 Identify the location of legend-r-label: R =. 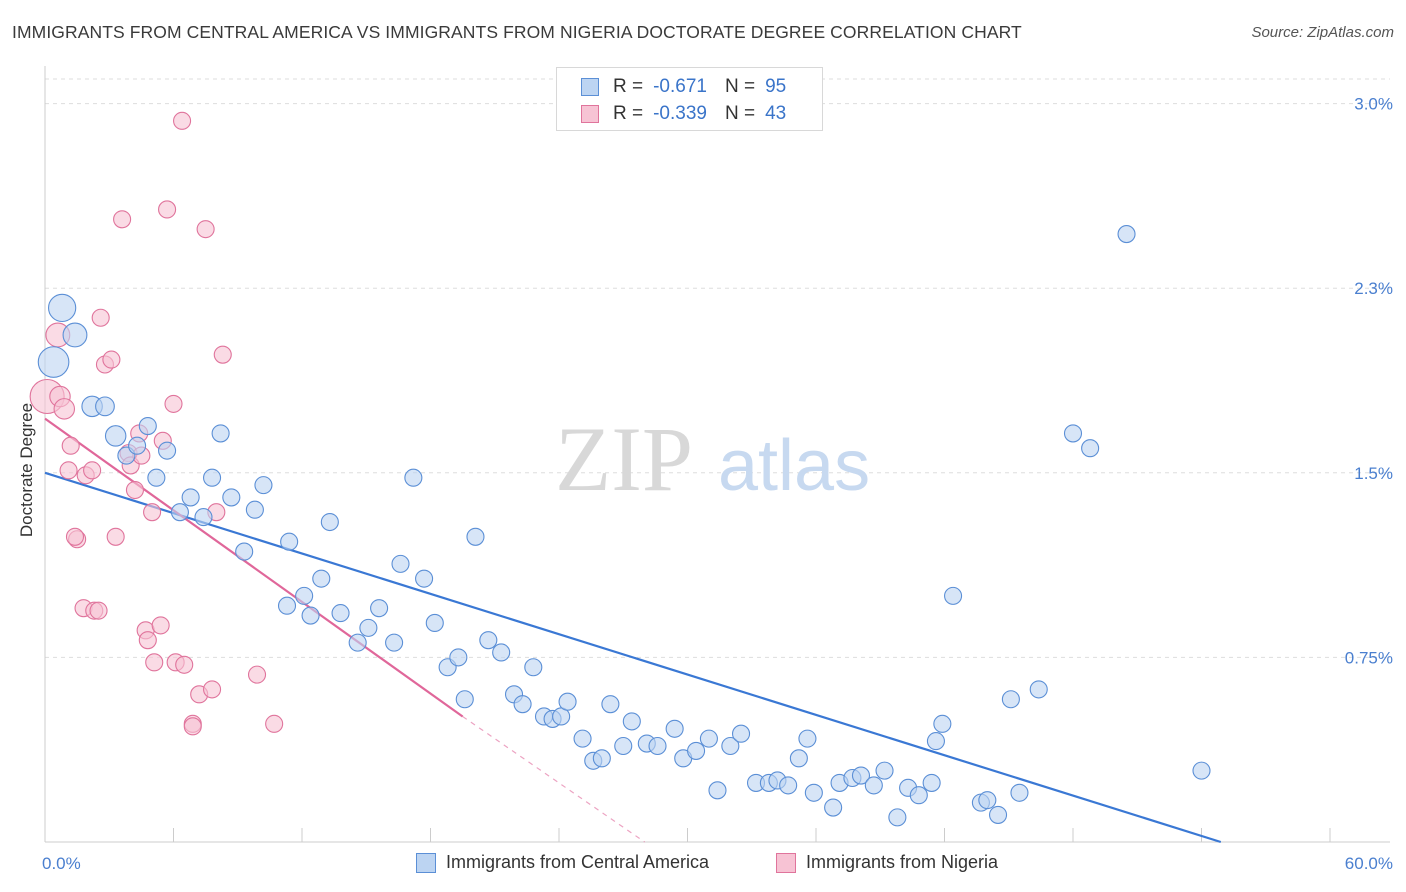
(628, 86).